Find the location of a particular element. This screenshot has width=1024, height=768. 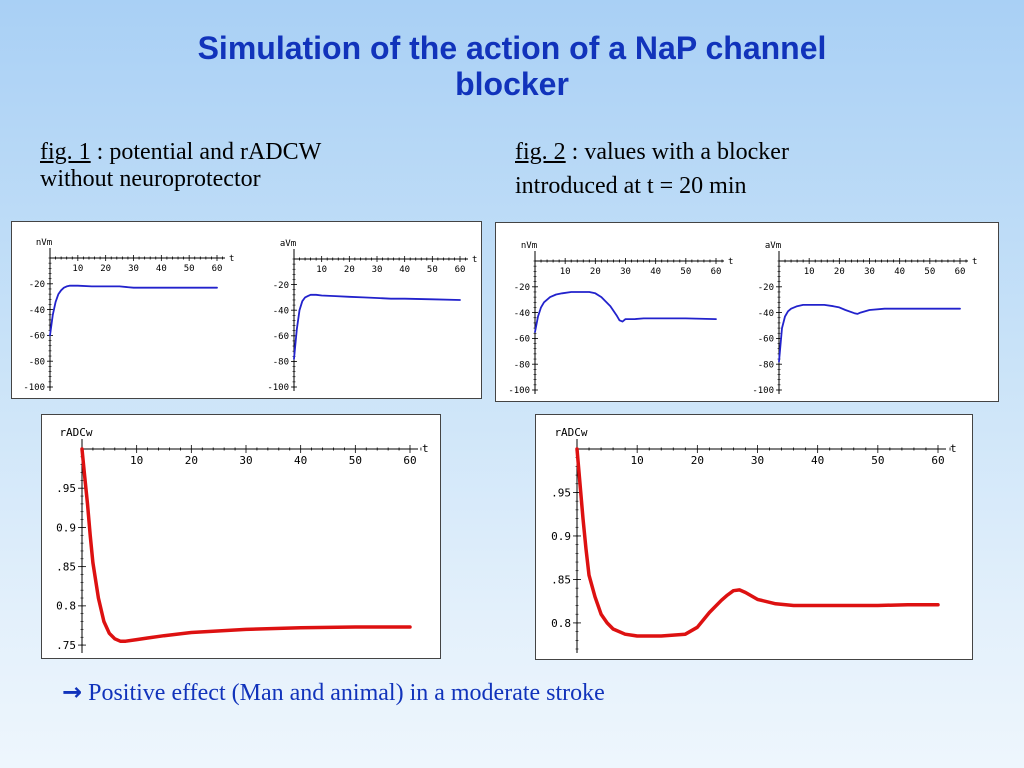

fig1-avm-chart: 10 20 30 40 50 60 -20 -40 -60 -80 -100 aVm t is located at coordinates (372, 316).